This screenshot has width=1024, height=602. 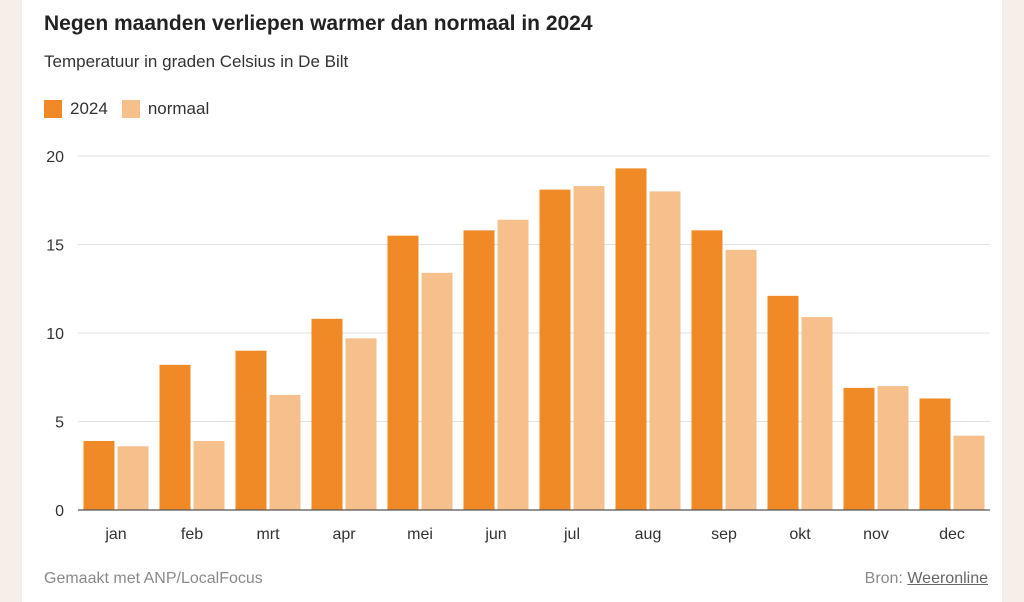 I want to click on legend-item-2024: 2024, so click(x=76, y=109).